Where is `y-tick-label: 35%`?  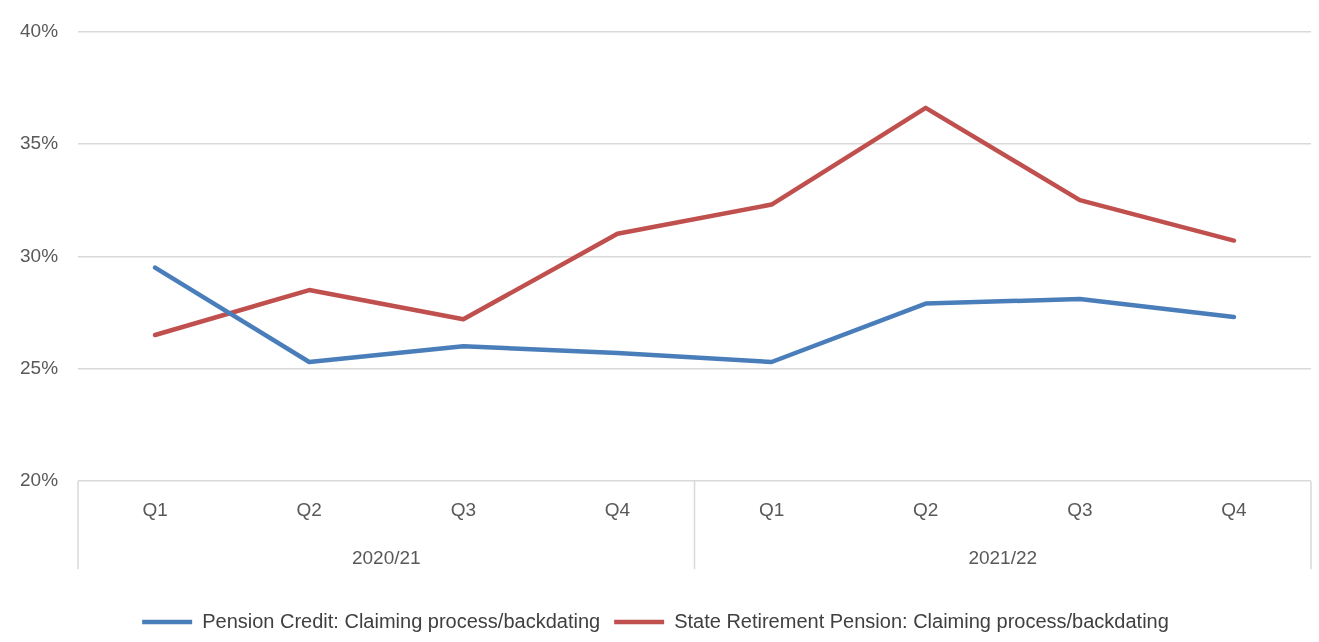 y-tick-label: 35% is located at coordinates (39, 143).